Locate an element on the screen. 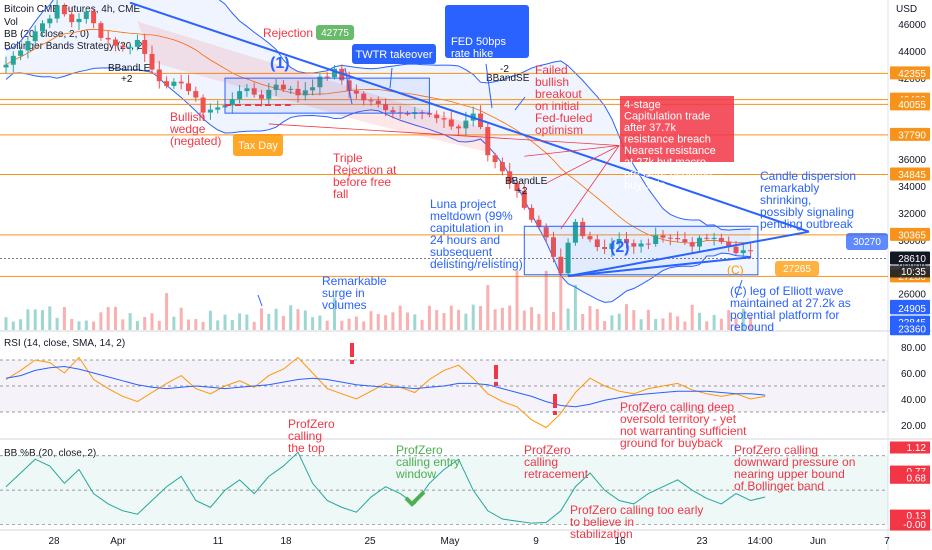 The image size is (932, 550). x-tick-label: May is located at coordinates (450, 541).